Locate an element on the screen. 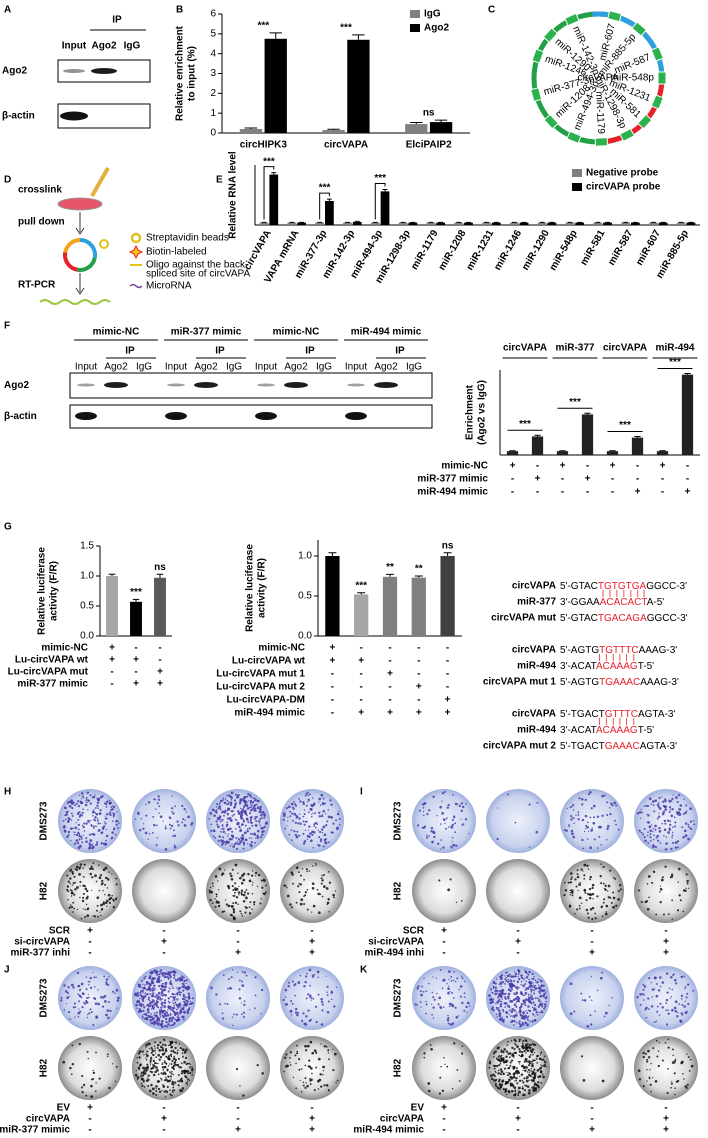 The height and width of the screenshot is (1138, 708). sequence: 5'-TGACTGTTTCAGTA-3' is located at coordinates (617, 714).